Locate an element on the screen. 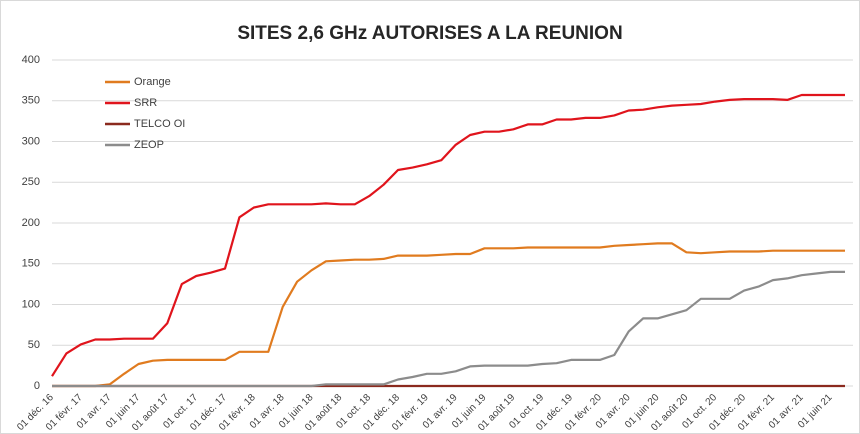  y-tick-label: 150 is located at coordinates (31, 264).